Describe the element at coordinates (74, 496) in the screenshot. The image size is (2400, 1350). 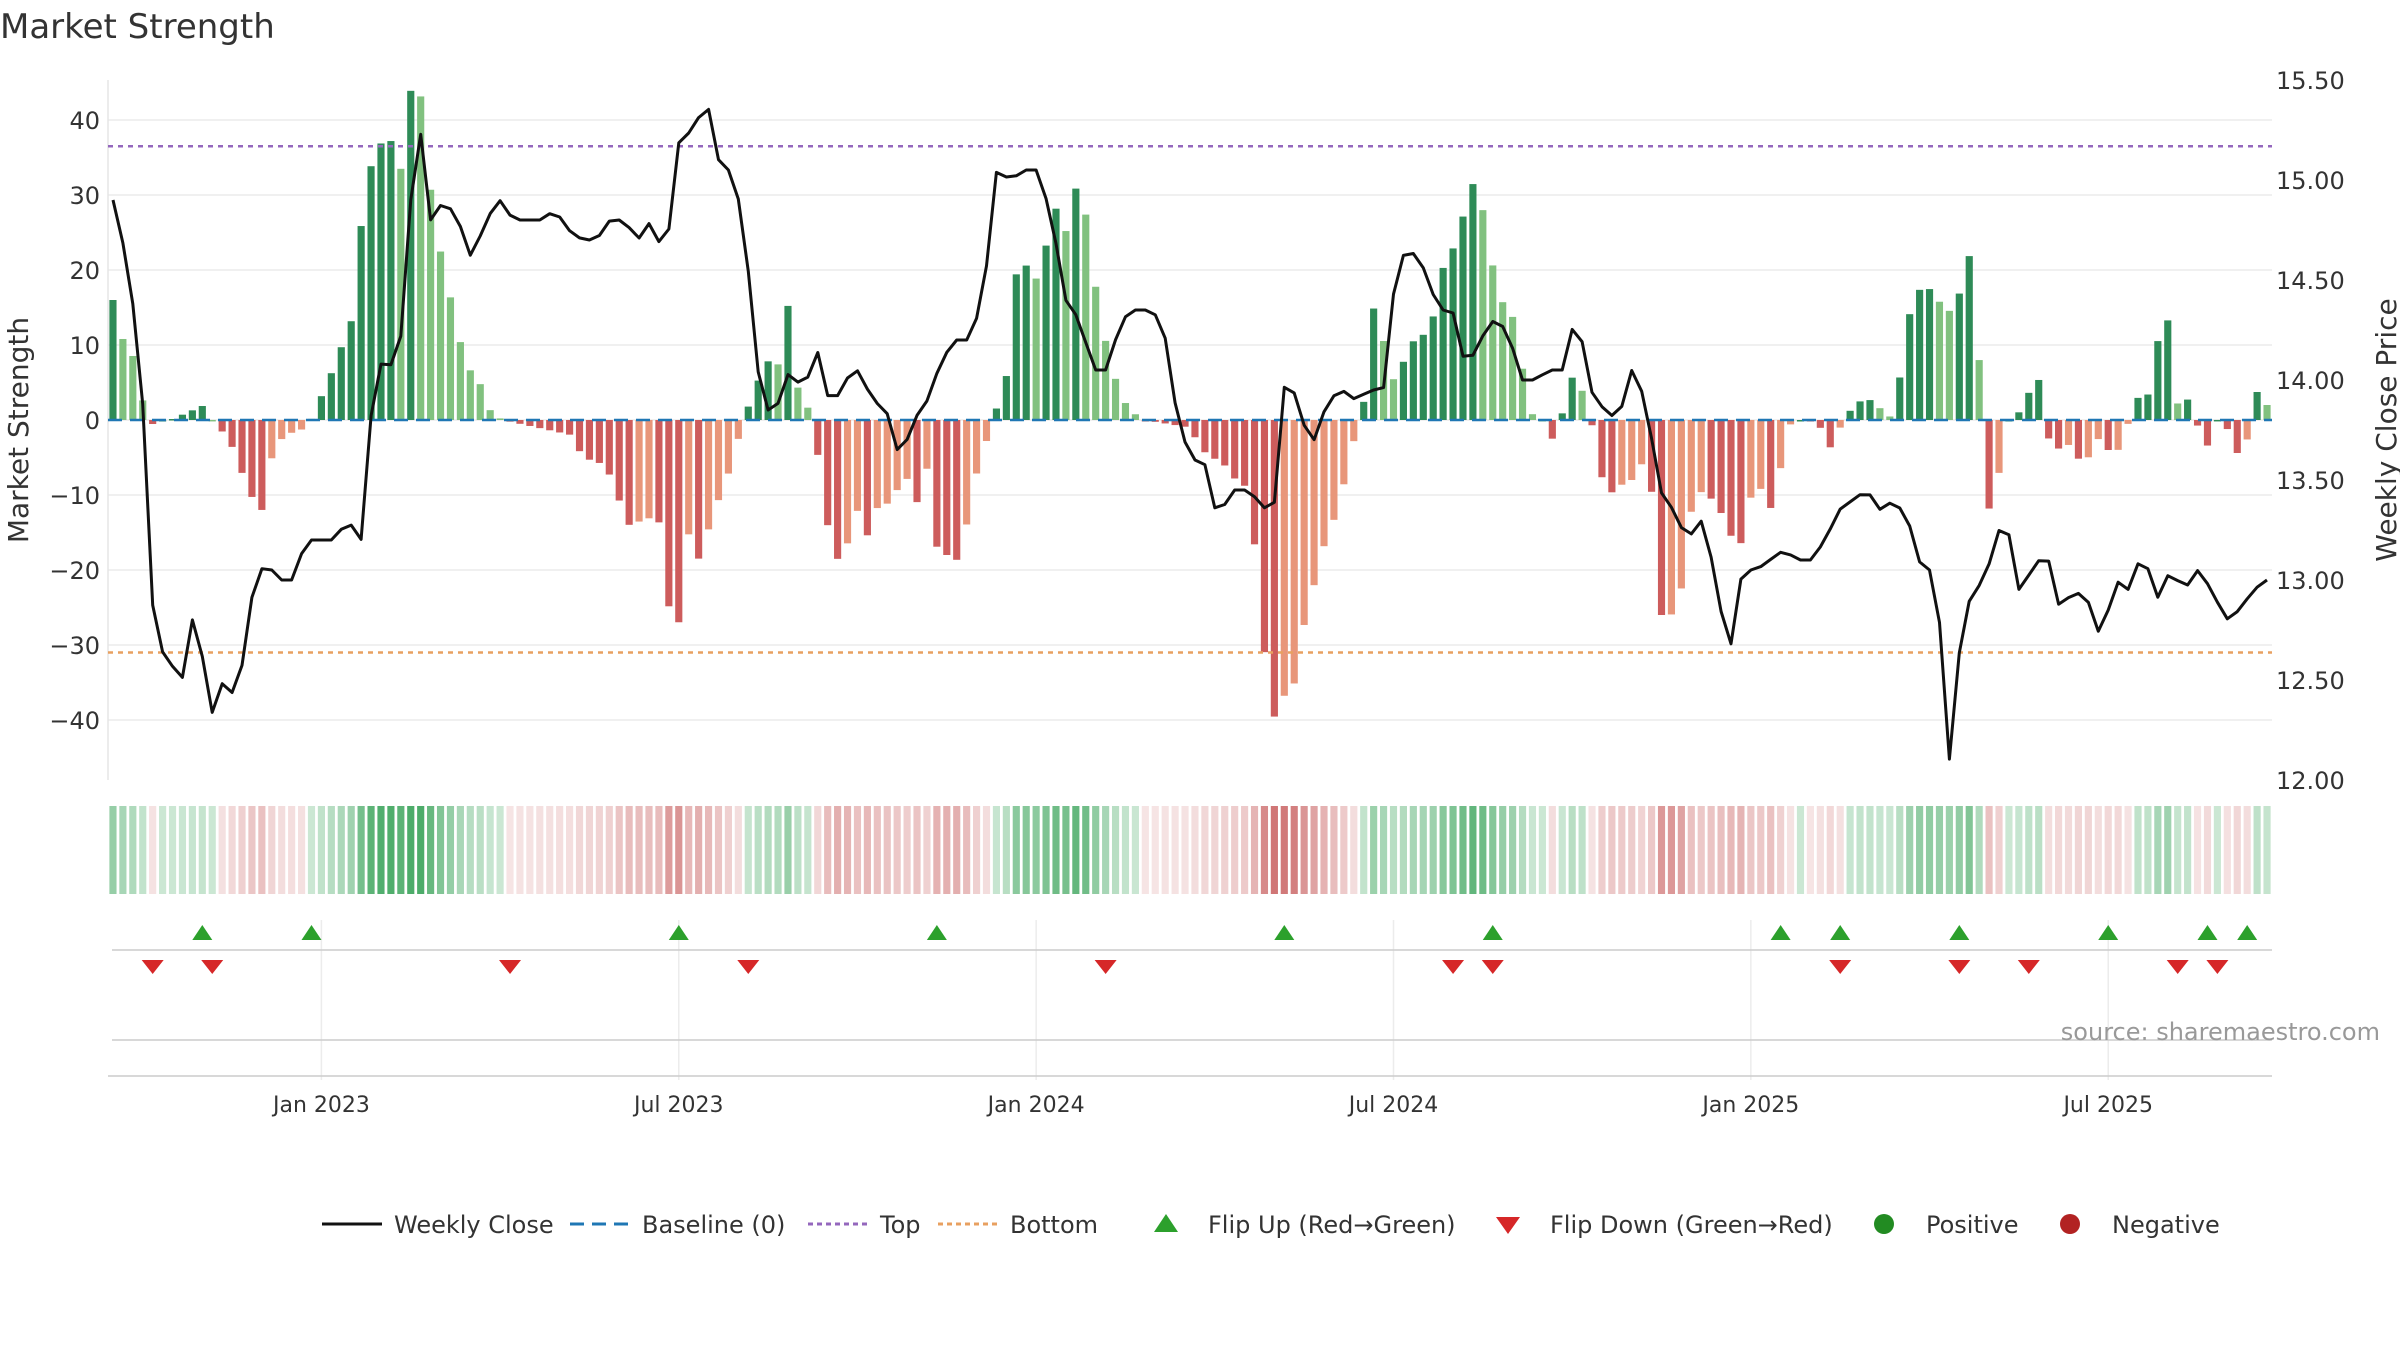
I see `y-tick-label-left: −10` at that location.